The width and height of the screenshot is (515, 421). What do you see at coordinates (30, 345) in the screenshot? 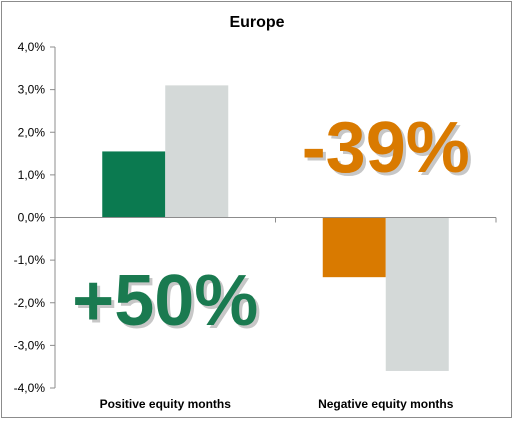
I see `y-tick-label: -3,0%` at bounding box center [30, 345].